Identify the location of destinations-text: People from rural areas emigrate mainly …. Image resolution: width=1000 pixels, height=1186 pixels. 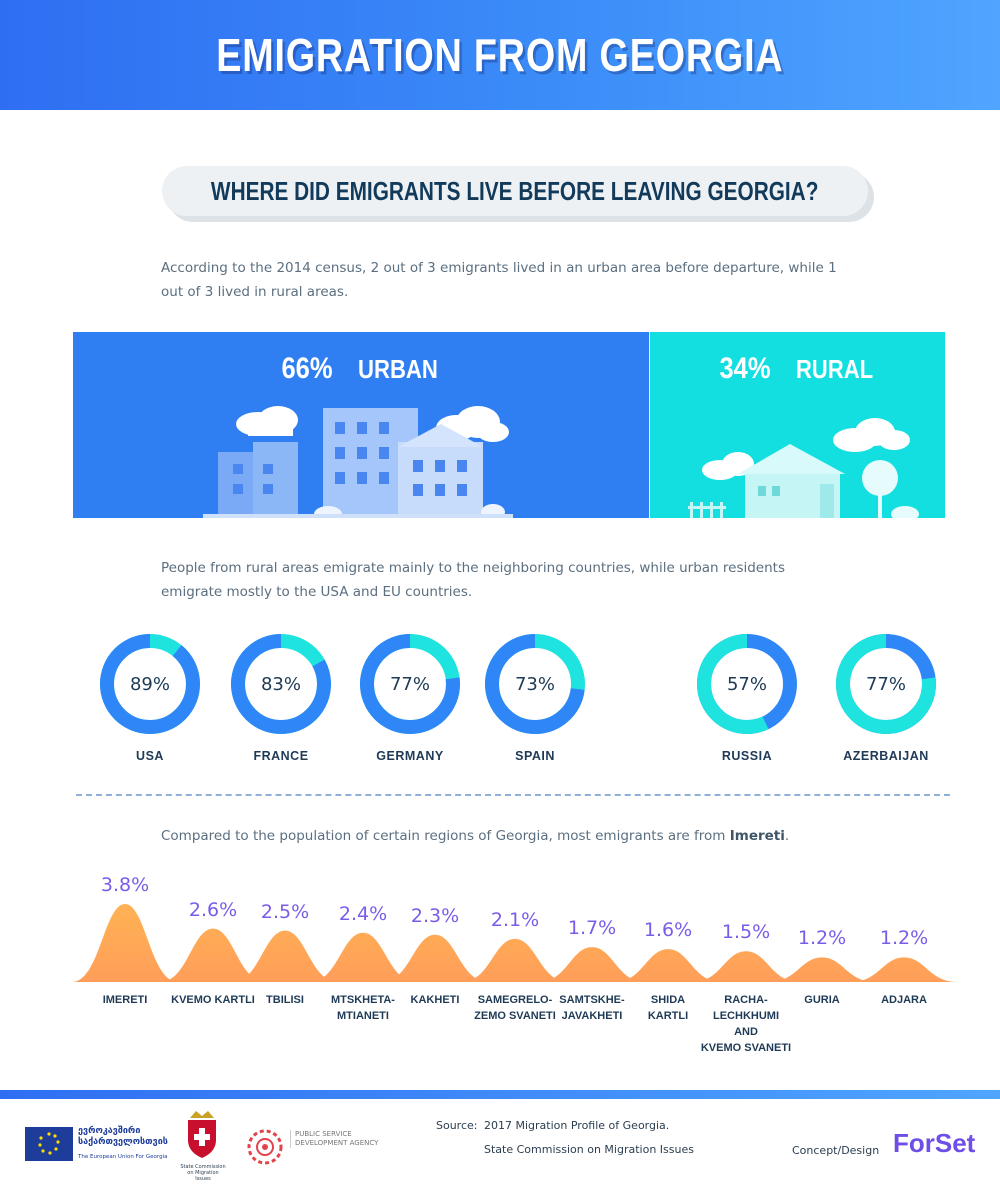
(473, 580).